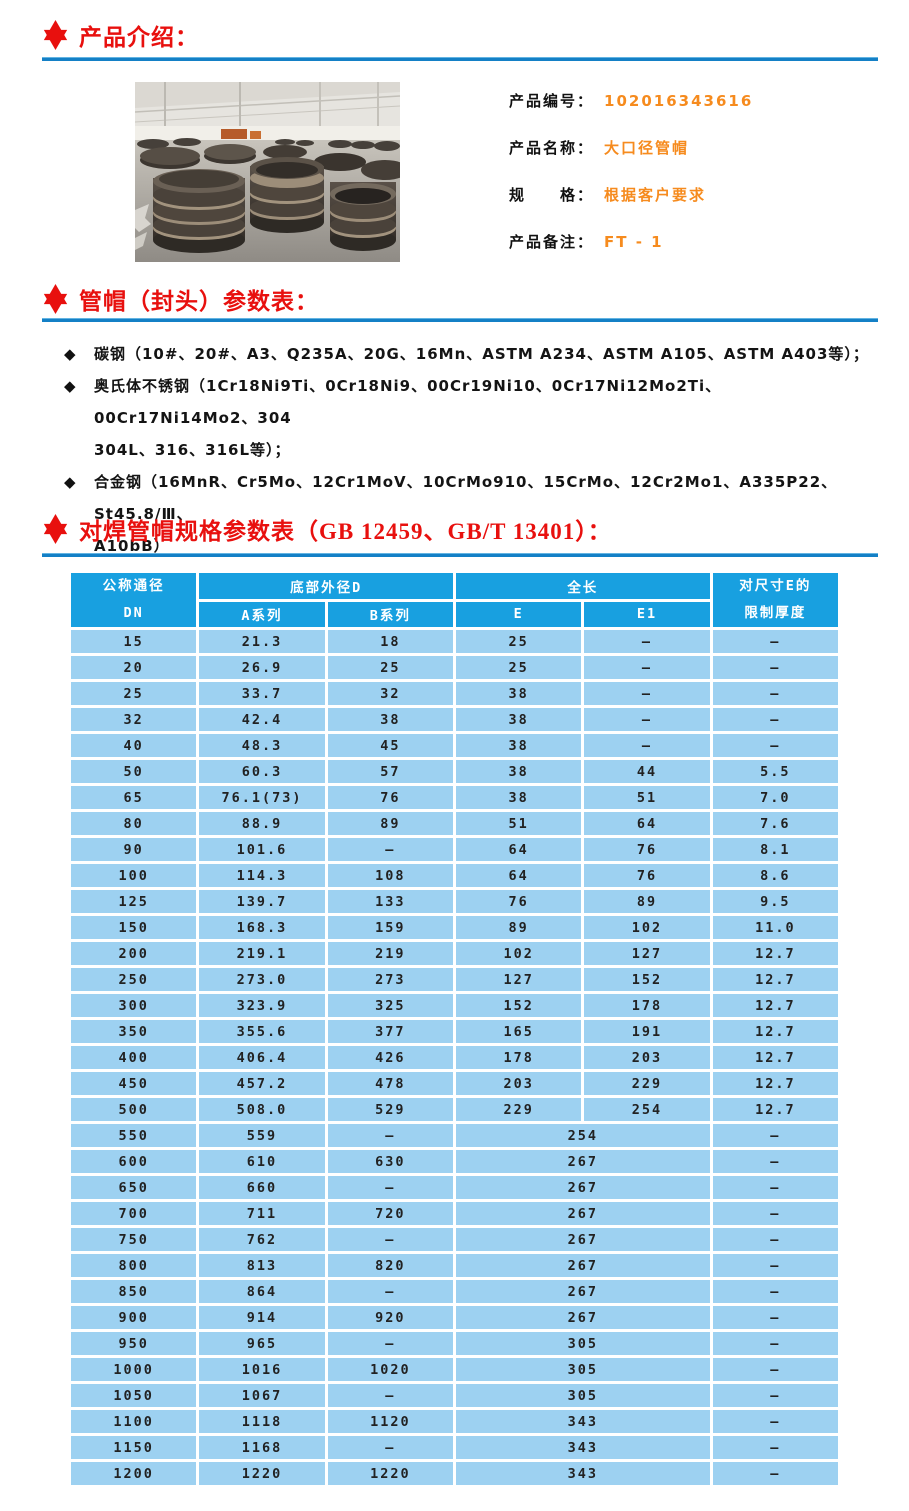 The height and width of the screenshot is (1511, 909). What do you see at coordinates (390, 901) in the screenshot?
I see `table-cell: 133` at bounding box center [390, 901].